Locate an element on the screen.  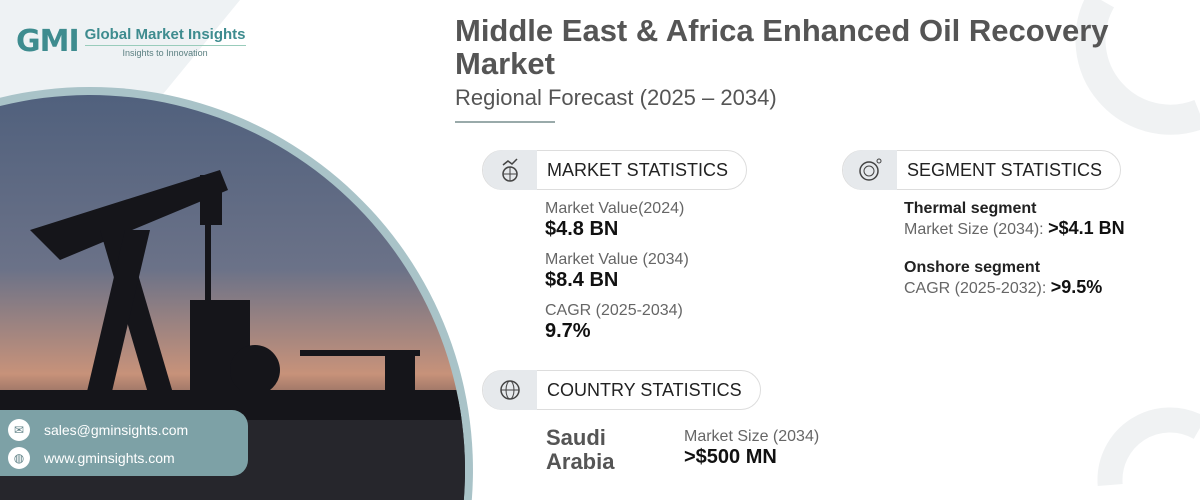
segment-label: CAGR (2025-2032): is located at coordinates (975, 288).